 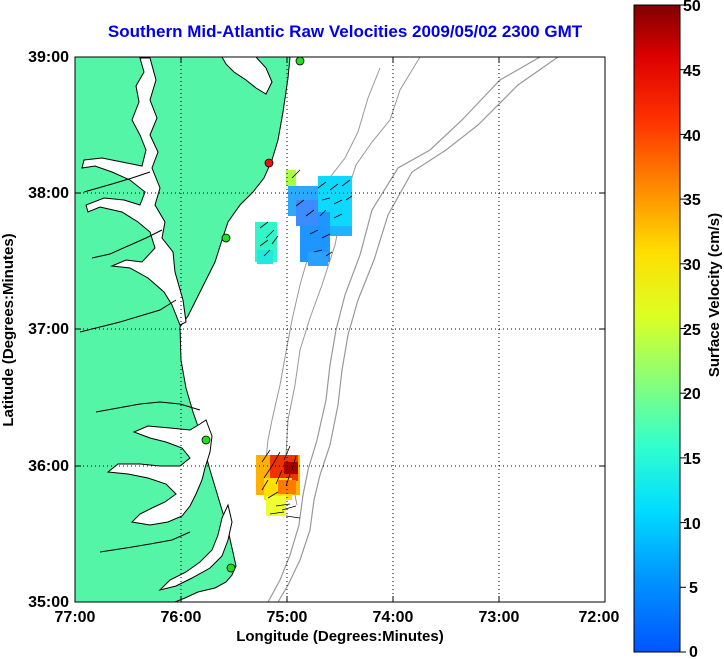 I want to click on colorbar-label: Surface Velocity (cm/s), so click(x=714, y=295).